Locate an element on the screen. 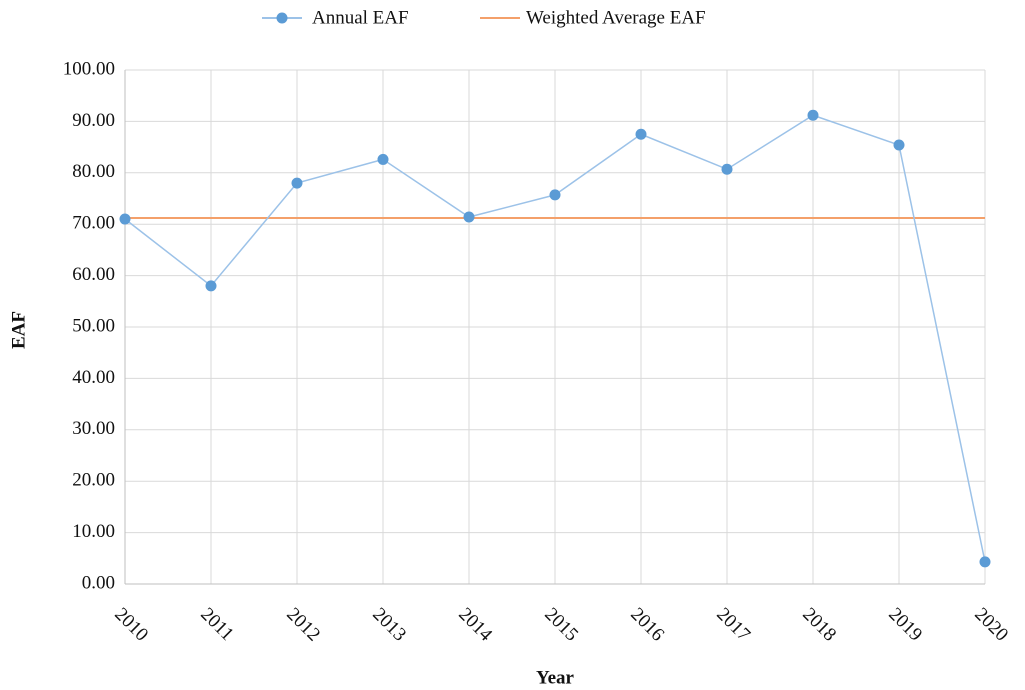  y-tick-label: 90.00 is located at coordinates (93, 120).